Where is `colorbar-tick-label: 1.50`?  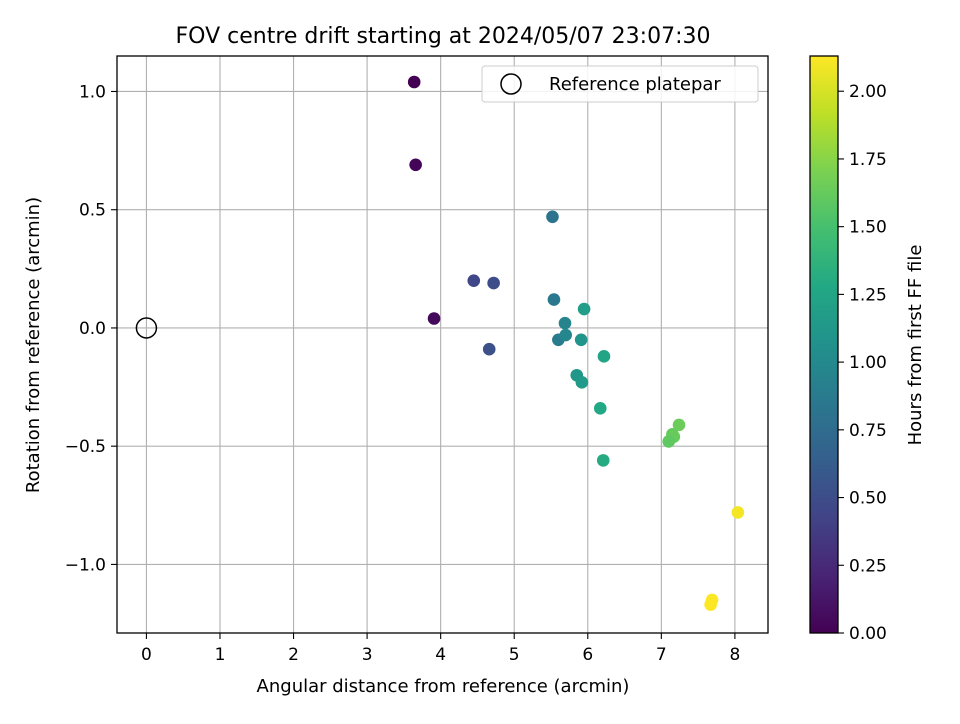
colorbar-tick-label: 1.50 is located at coordinates (868, 228).